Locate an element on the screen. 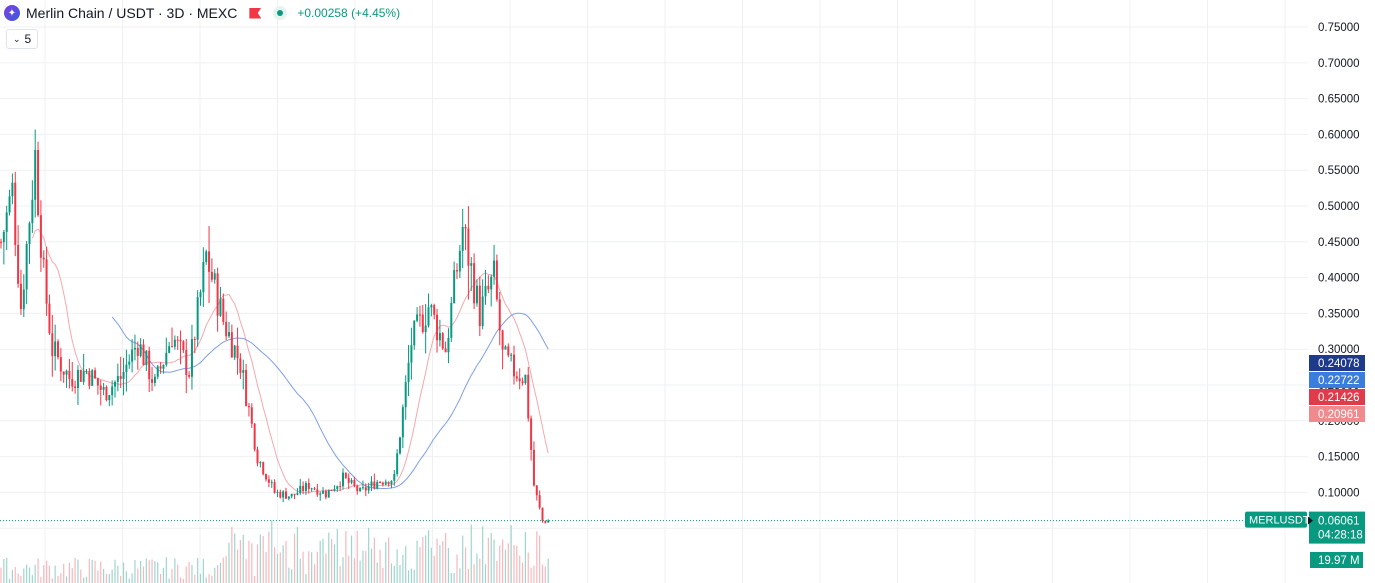 The height and width of the screenshot is (583, 1375). symbol-tag-box is located at coordinates (1276, 519).